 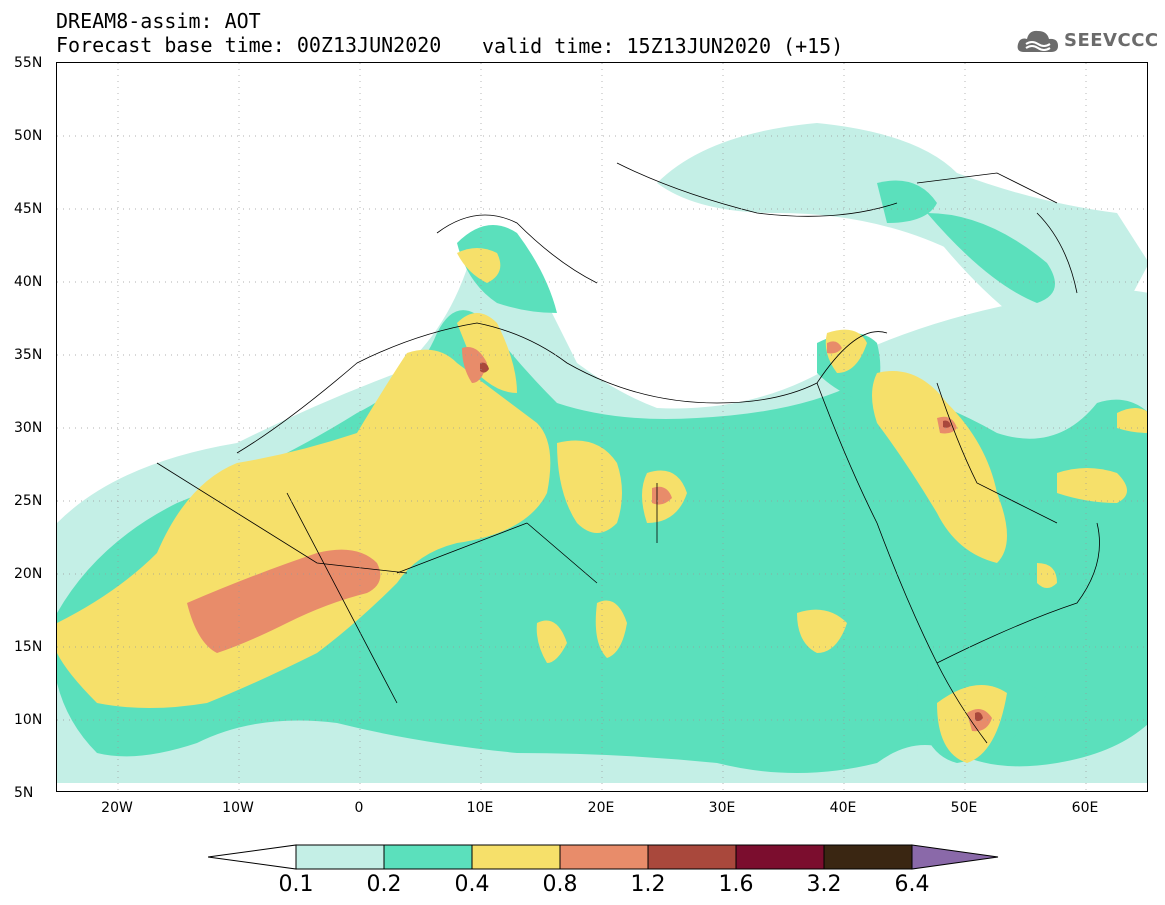 What do you see at coordinates (1085, 808) in the screenshot?
I see `lon-label: 60E` at bounding box center [1085, 808].